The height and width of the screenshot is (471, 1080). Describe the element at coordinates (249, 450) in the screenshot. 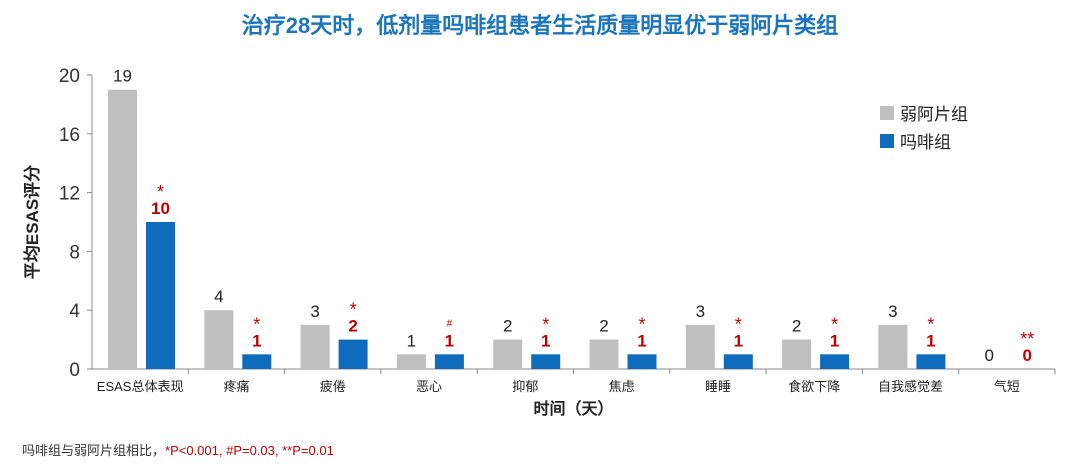

I see `footnote-pvalues: *P<0.001, #P=0.03, **P=0.01` at that location.